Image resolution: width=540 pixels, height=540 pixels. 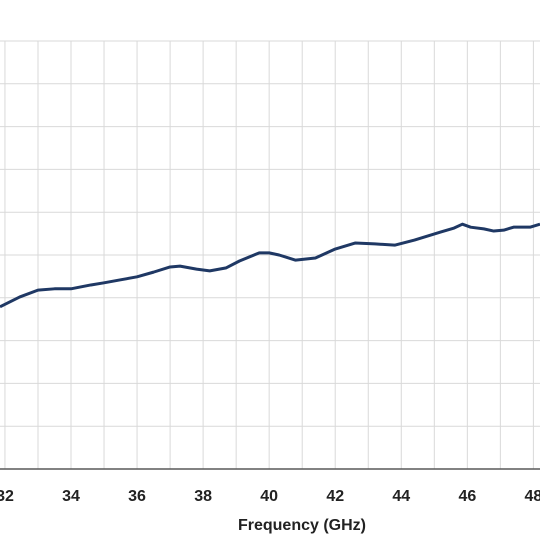 I want to click on x-axis-label: Frequency (GHz), so click(x=302, y=525).